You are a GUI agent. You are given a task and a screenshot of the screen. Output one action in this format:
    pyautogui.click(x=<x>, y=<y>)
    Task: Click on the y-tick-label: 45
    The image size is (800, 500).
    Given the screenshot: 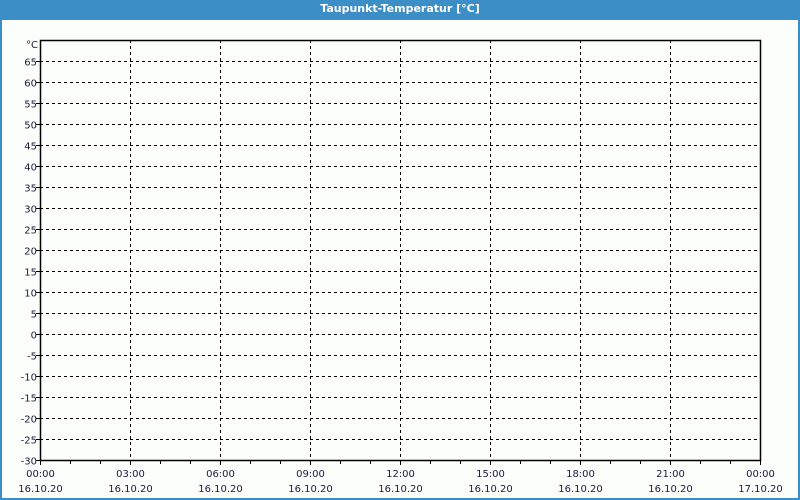 What is the action you would take?
    pyautogui.click(x=30, y=147)
    